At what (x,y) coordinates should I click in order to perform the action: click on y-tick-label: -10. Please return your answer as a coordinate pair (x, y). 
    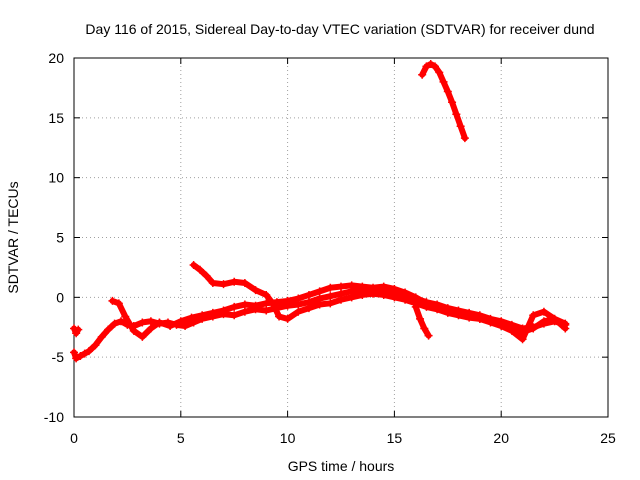
    Looking at the image, I should click on (54, 417).